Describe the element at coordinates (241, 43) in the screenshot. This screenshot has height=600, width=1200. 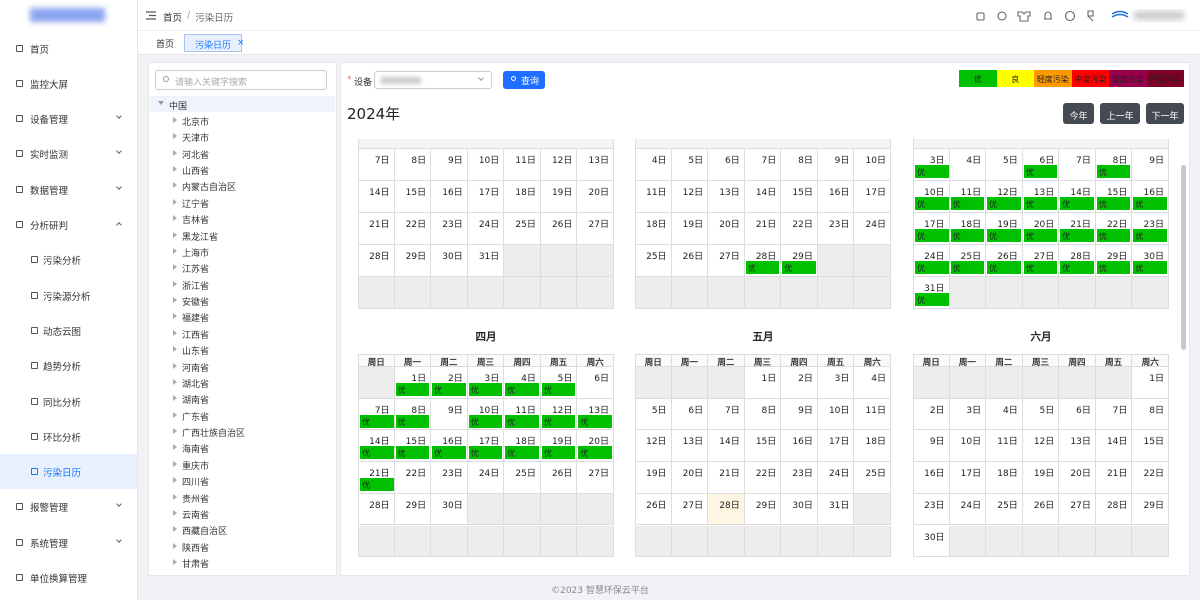
I see `tab-close: ×` at that location.